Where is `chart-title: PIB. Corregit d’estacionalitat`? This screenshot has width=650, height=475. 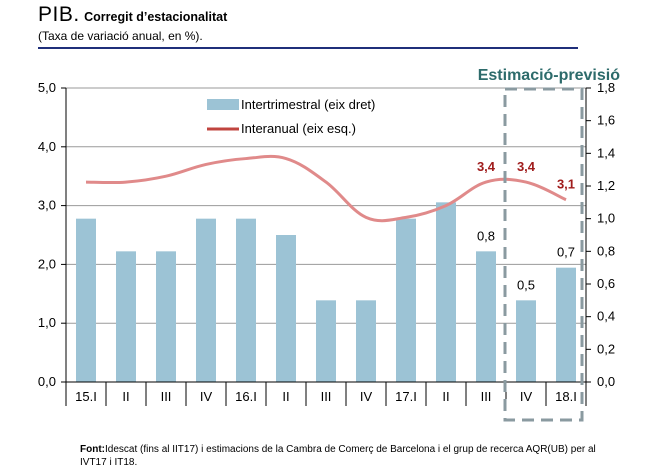
chart-title: PIB. Corregit d’estacionalitat is located at coordinates (132, 14).